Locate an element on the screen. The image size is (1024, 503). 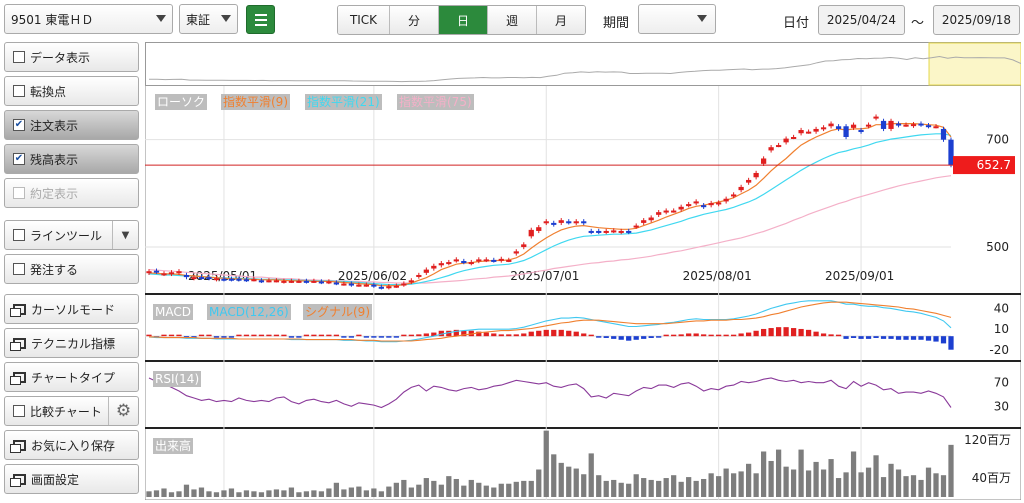
symbol-select-value: 9501 東電ＨＤ is located at coordinates (52, 19).